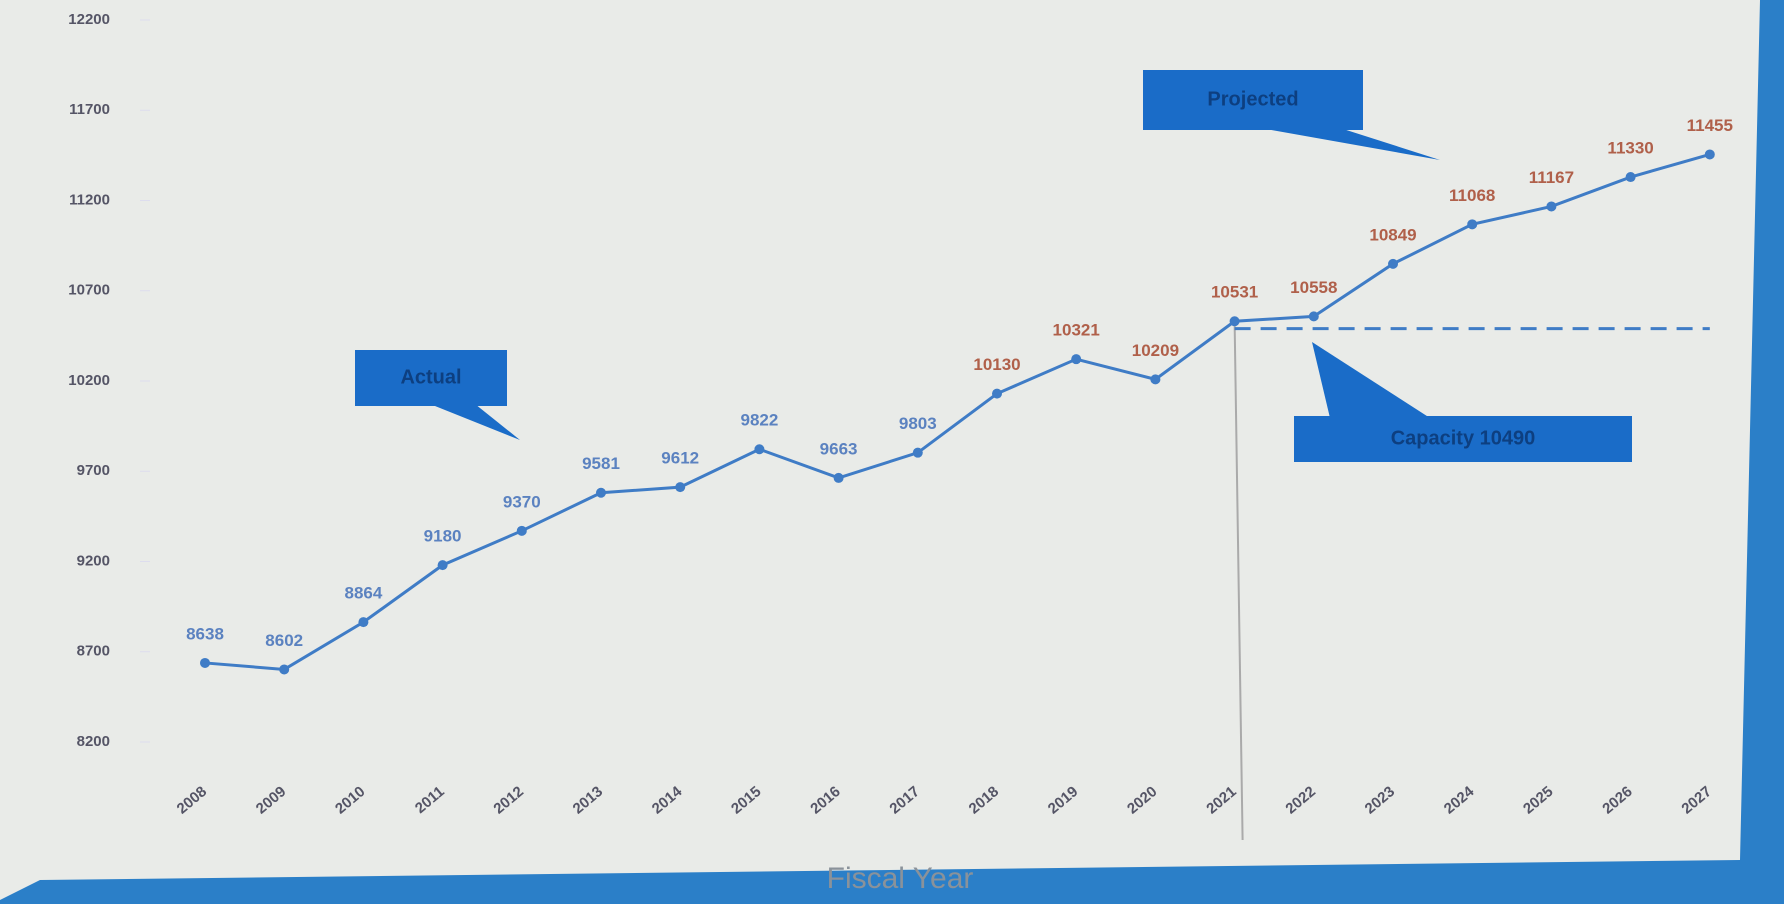  I want to click on data-label: 10130, so click(996, 364).